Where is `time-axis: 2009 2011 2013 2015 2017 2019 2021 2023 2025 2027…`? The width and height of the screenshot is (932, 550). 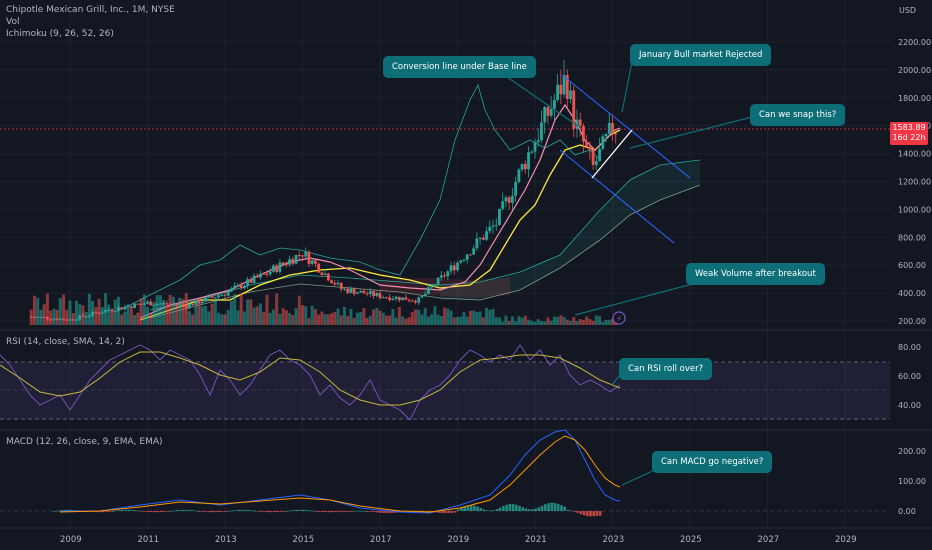
time-axis: 2009 2011 2013 2015 2017 2019 2021 2023 2025 2027… is located at coordinates (458, 540).